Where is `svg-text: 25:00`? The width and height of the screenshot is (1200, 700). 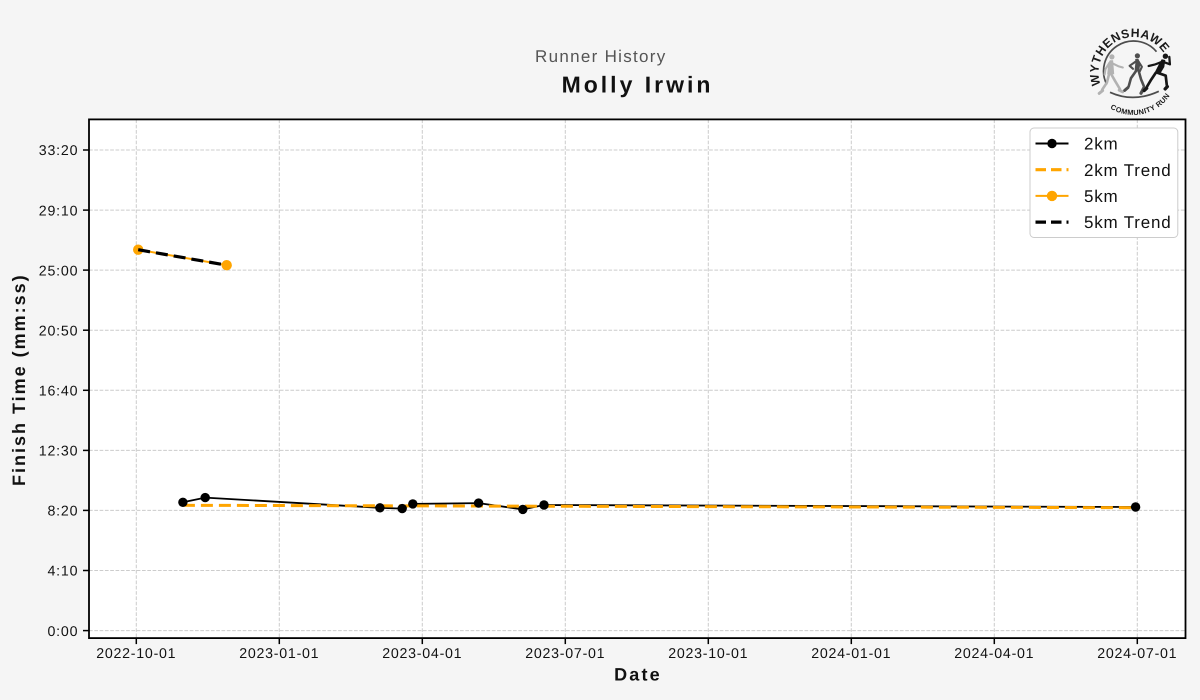 svg-text: 25:00 is located at coordinates (59, 271).